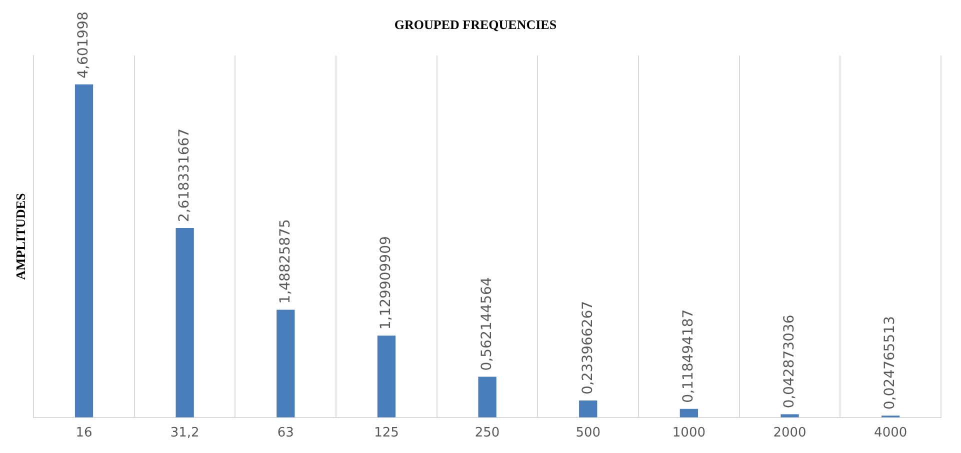 The height and width of the screenshot is (453, 961). What do you see at coordinates (588, 433) in the screenshot?
I see `x-tick-label: 500` at bounding box center [588, 433].